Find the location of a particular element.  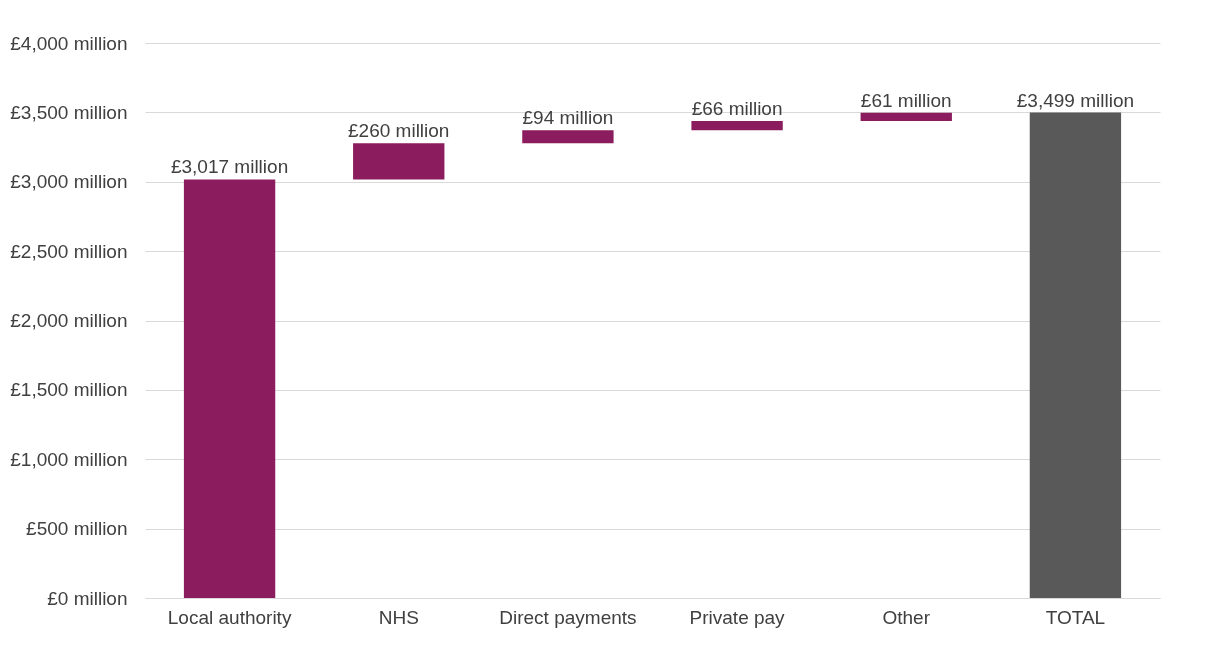

data-label: £61 million is located at coordinates (906, 100).